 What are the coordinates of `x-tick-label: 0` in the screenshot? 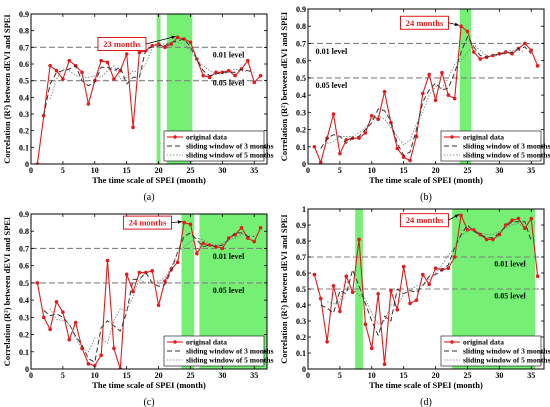 It's located at (31, 170).